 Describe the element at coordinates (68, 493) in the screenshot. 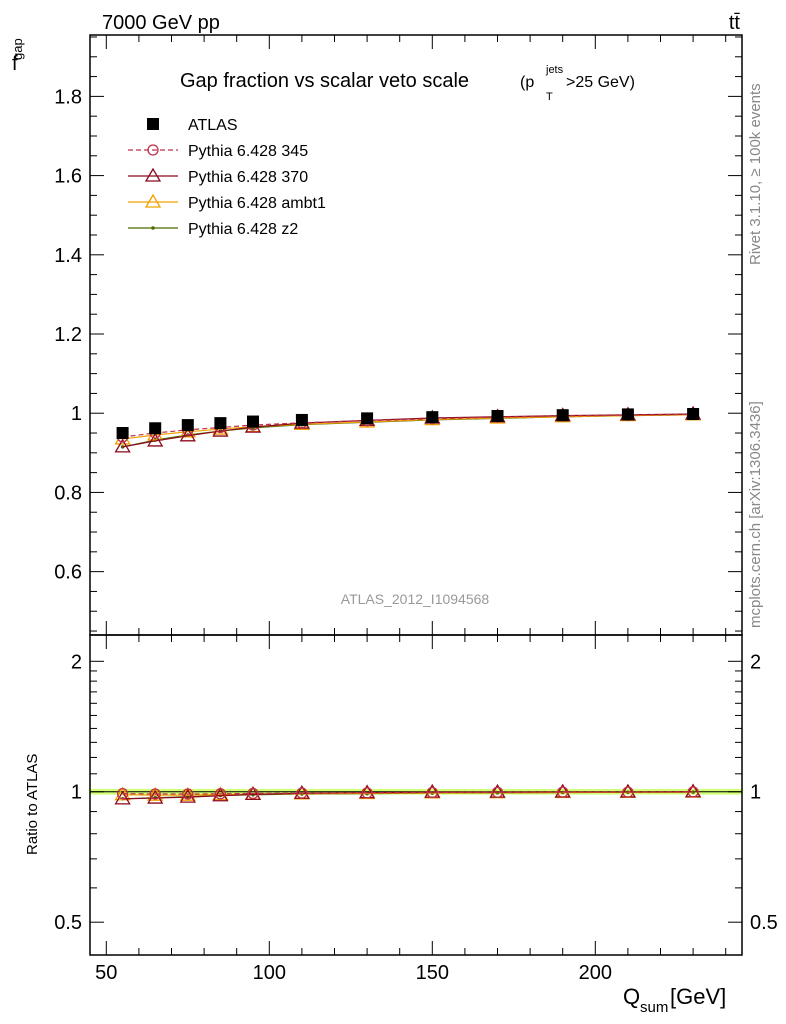

I see `main-y-tick-label: 0.8` at that location.